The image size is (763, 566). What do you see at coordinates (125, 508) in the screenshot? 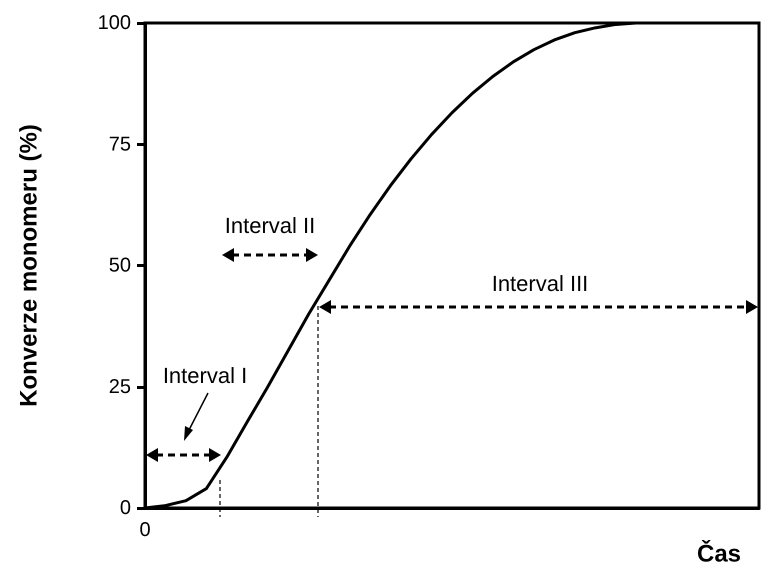
I see `y-tick-label: 0` at bounding box center [125, 508].